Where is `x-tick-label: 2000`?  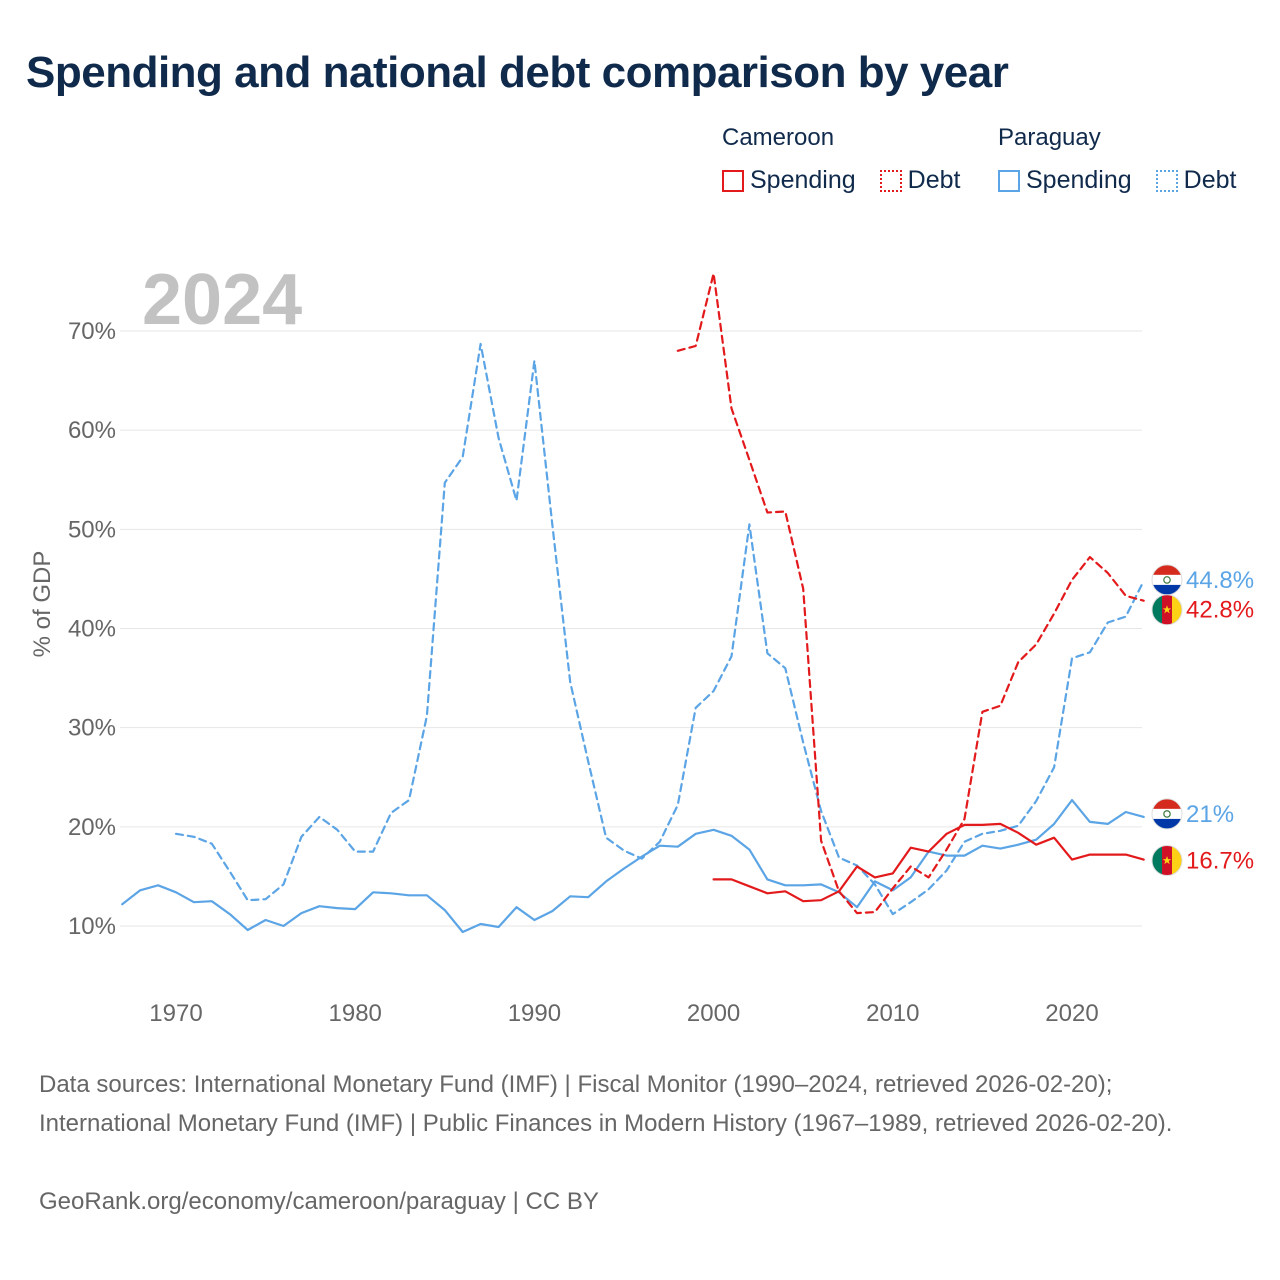 x-tick-label: 2000 is located at coordinates (713, 1013).